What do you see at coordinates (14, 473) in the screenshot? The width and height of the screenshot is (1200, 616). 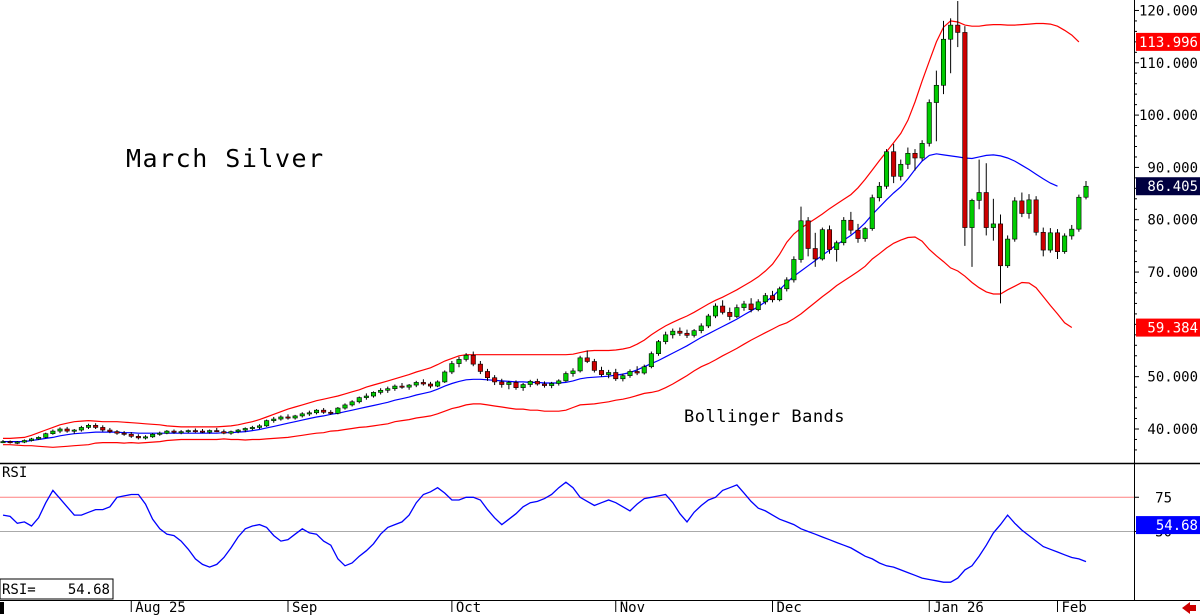 I see `rsi-label: RSI` at bounding box center [14, 473].